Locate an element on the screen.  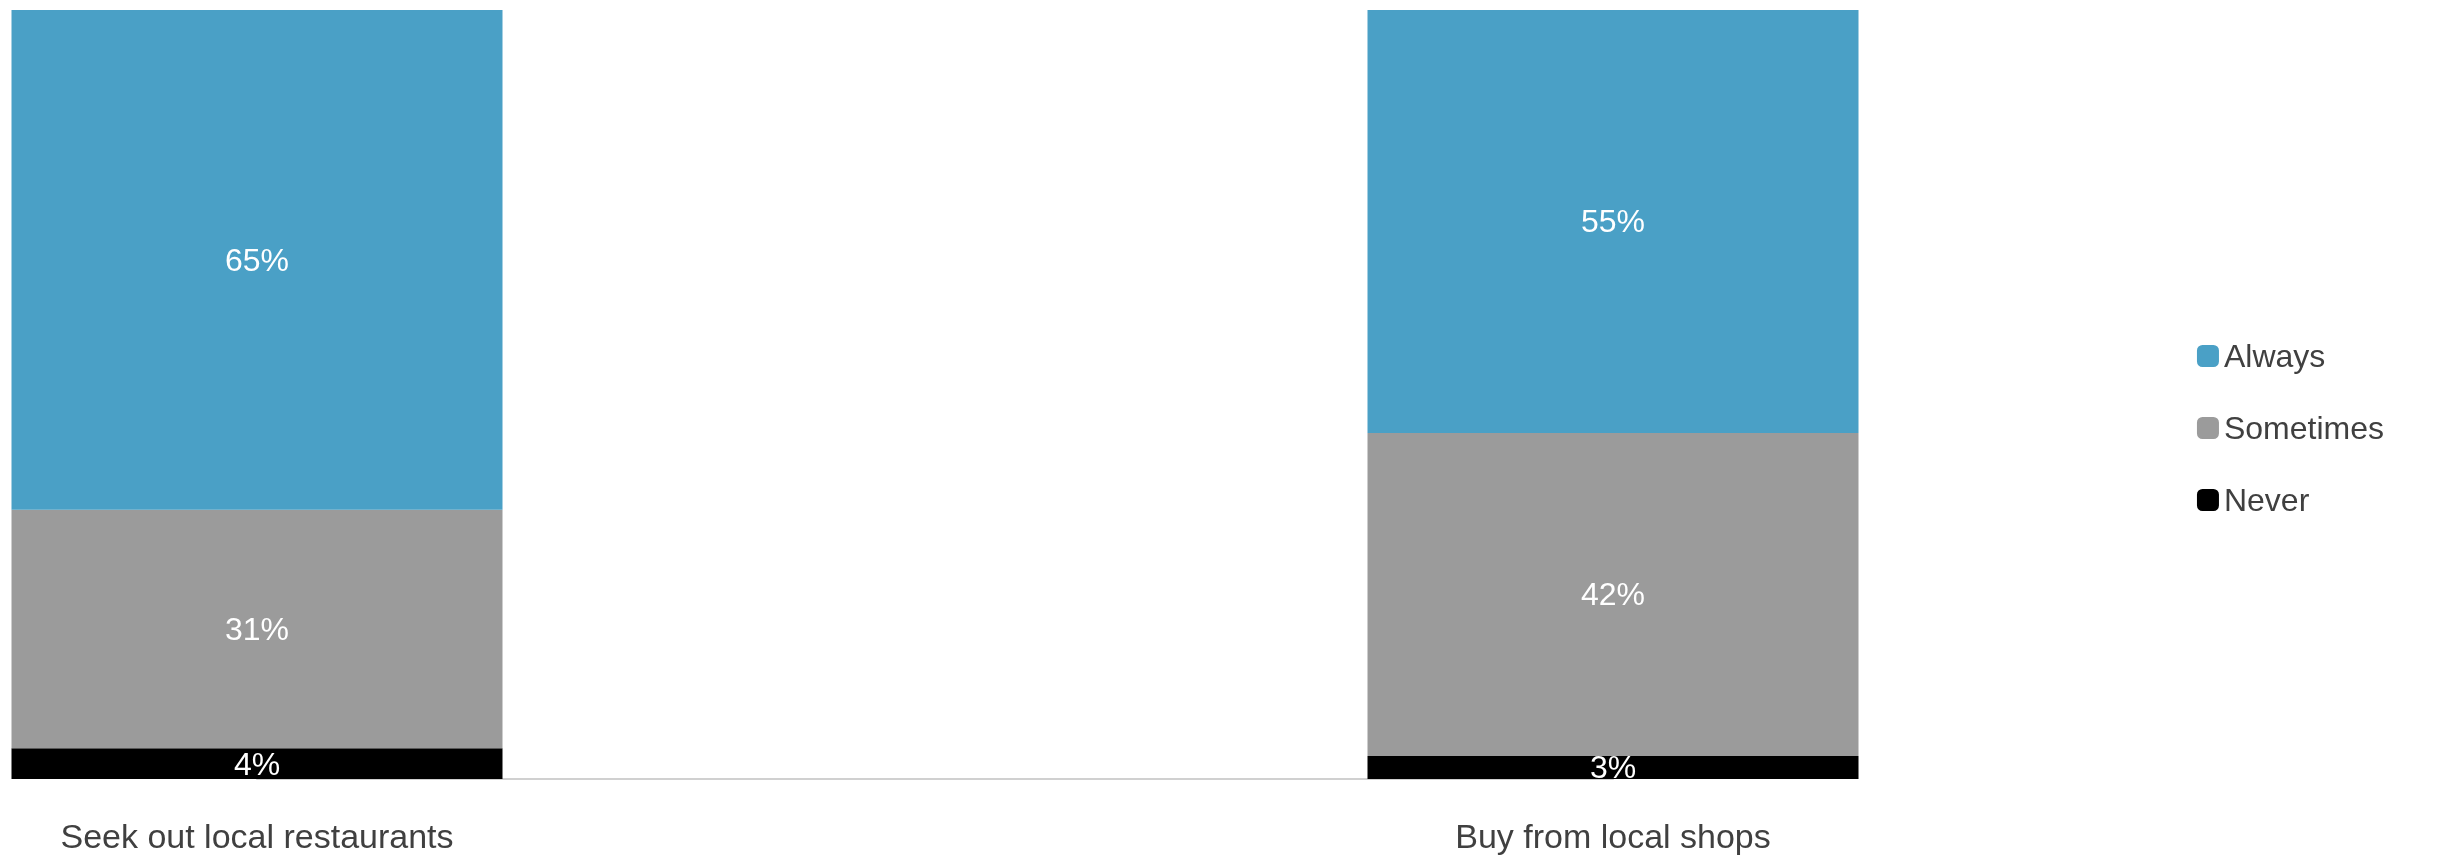
x-tick-label: Buy from local shops is located at coordinates (1613, 836).